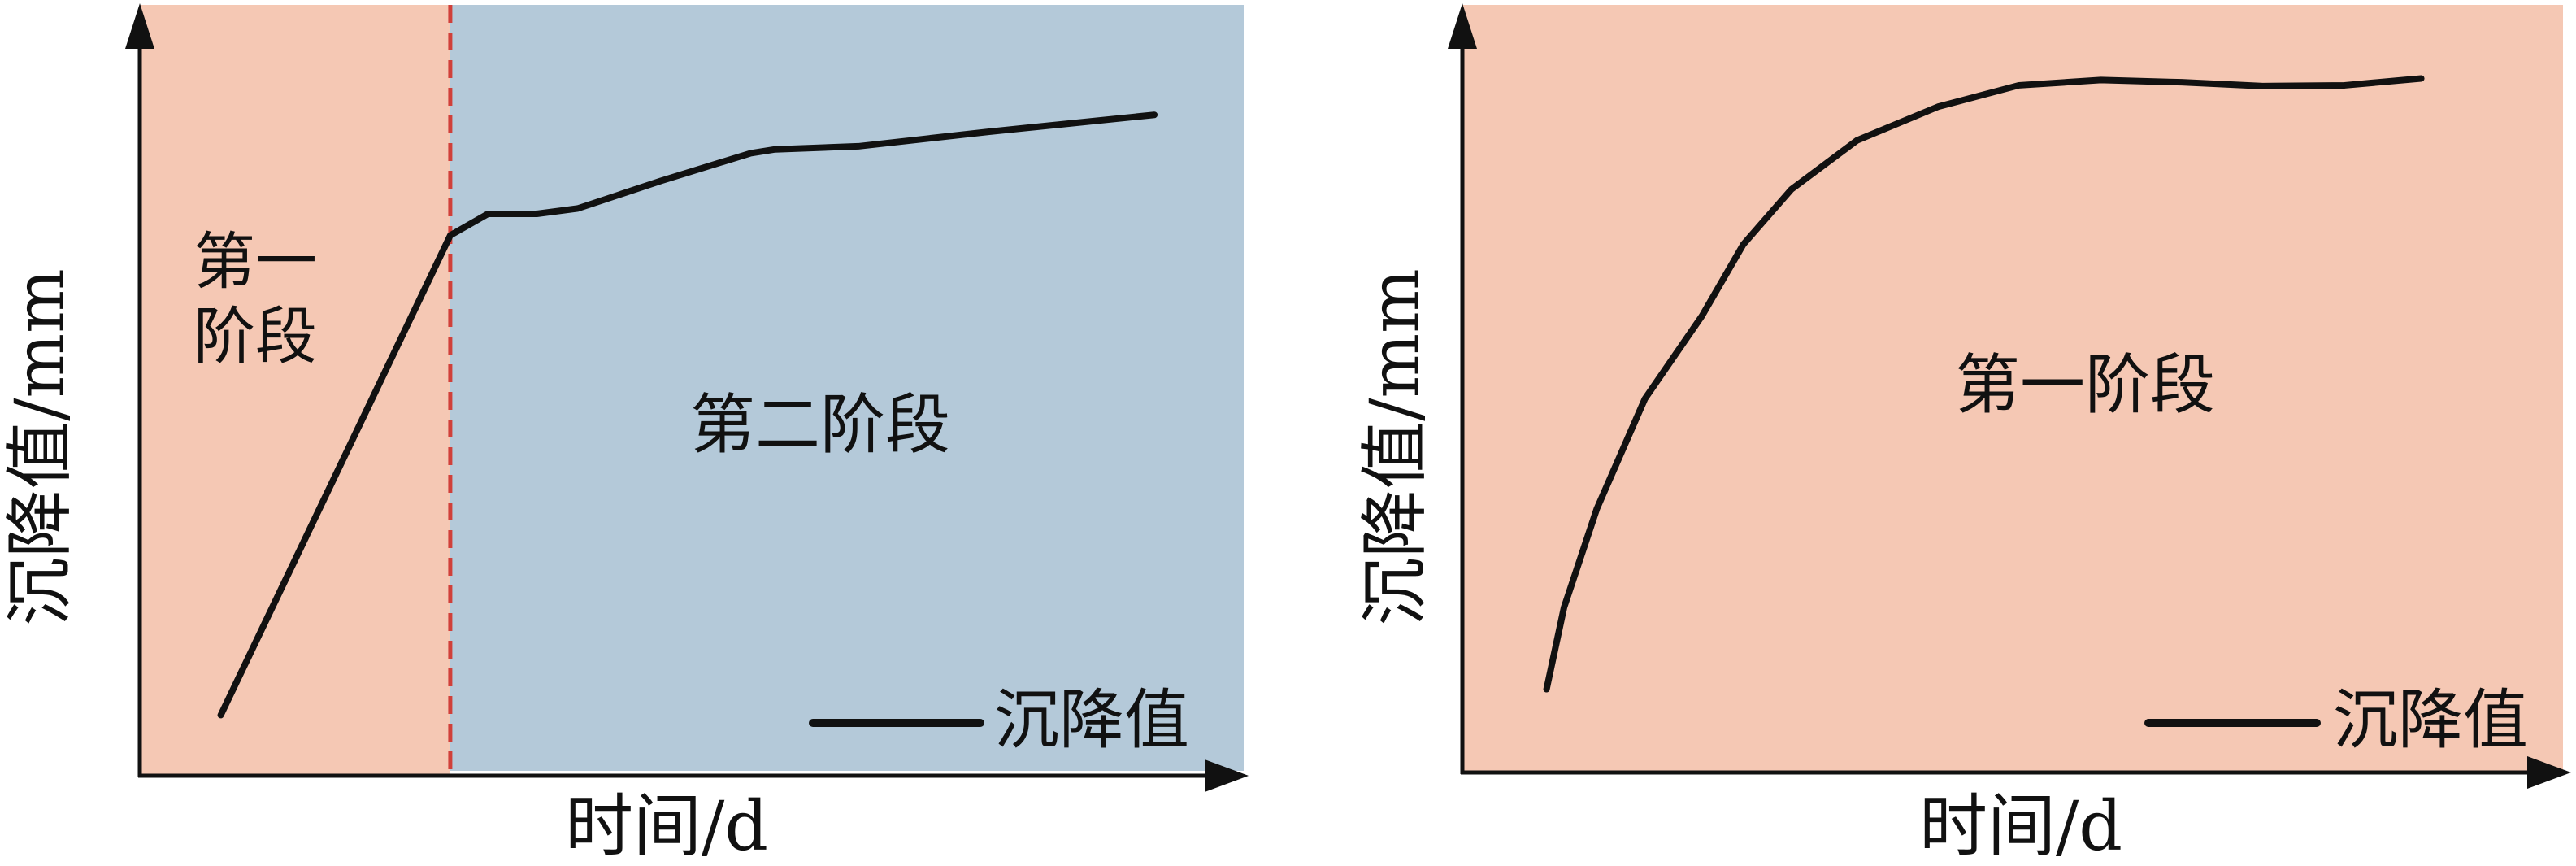  I want to click on region-label-stage-two: 第二阶段, so click(820, 425).